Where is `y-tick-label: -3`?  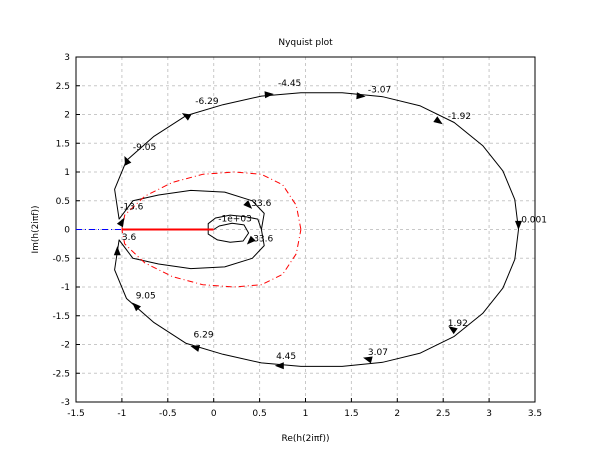
y-tick-label: -3 is located at coordinates (65, 403).